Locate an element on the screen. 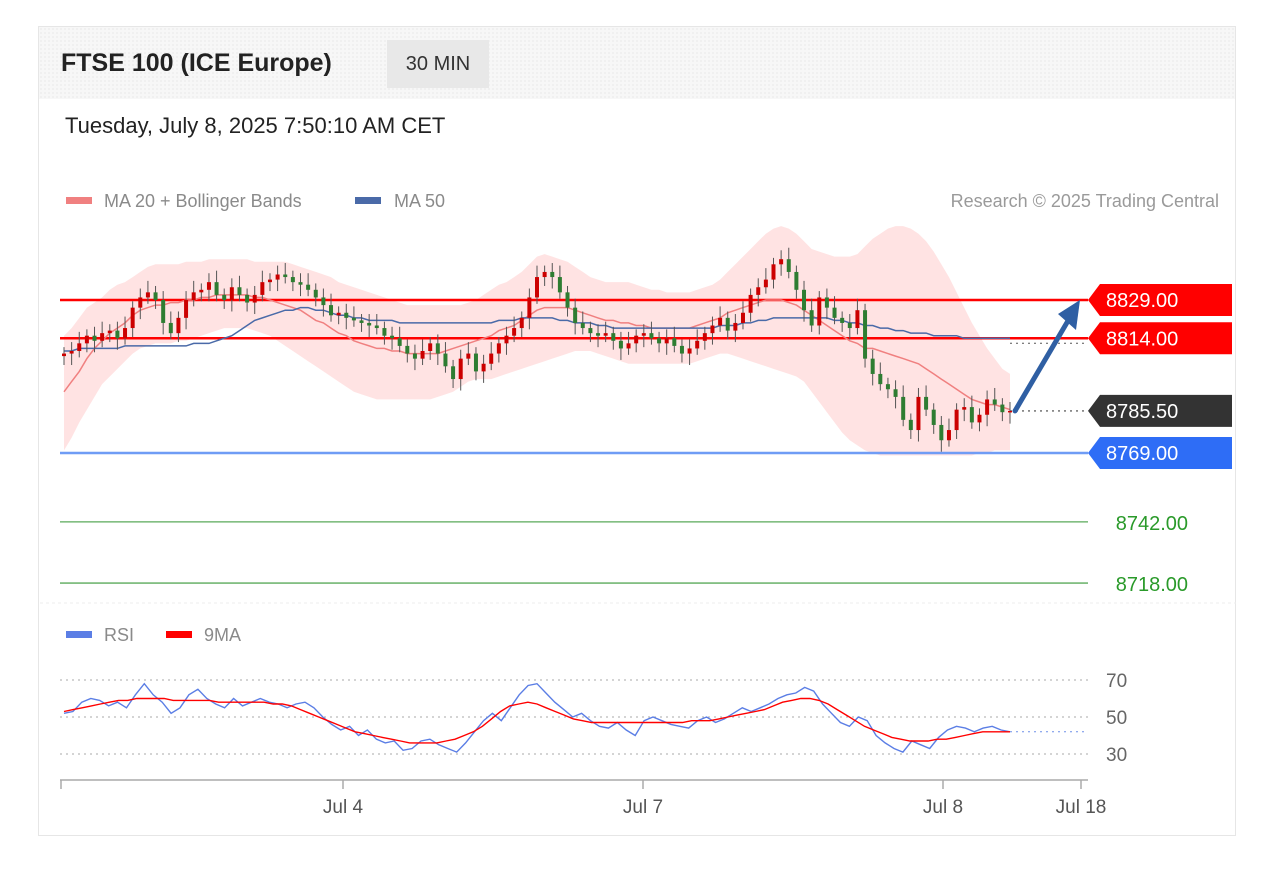 The height and width of the screenshot is (870, 1272). interval-badge: 30 MIN is located at coordinates (438, 64).